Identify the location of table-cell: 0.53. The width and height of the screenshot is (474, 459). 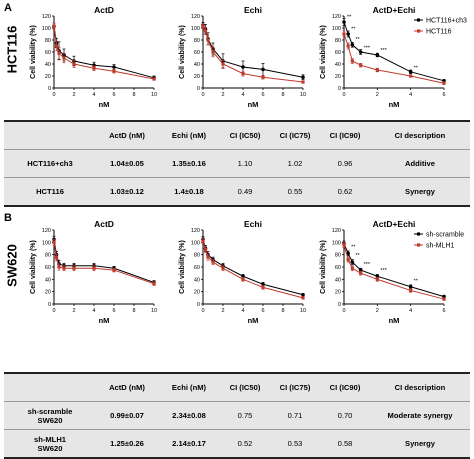
(295, 443).